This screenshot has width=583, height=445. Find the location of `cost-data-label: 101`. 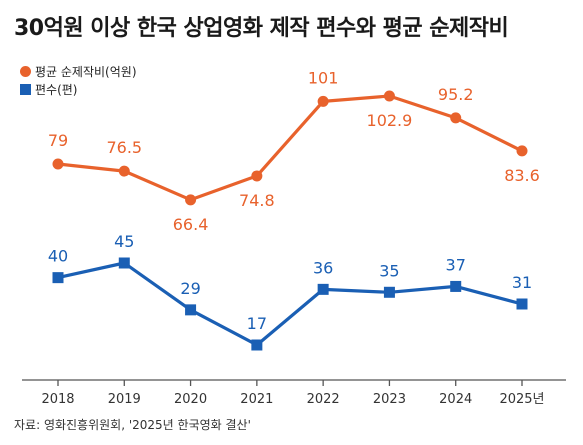

cost-data-label: 101 is located at coordinates (323, 77).